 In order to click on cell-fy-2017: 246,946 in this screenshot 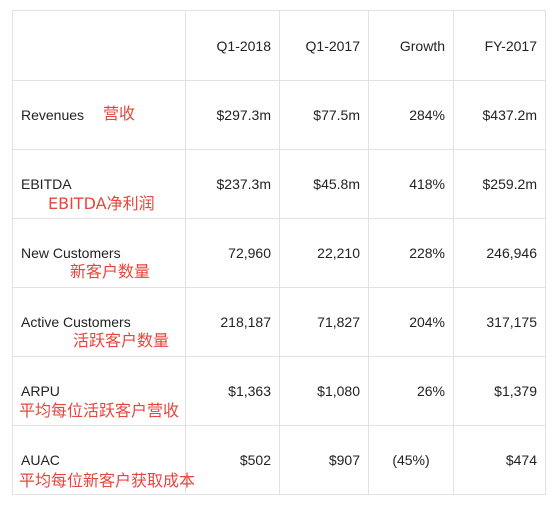, I will do `click(499, 253)`.